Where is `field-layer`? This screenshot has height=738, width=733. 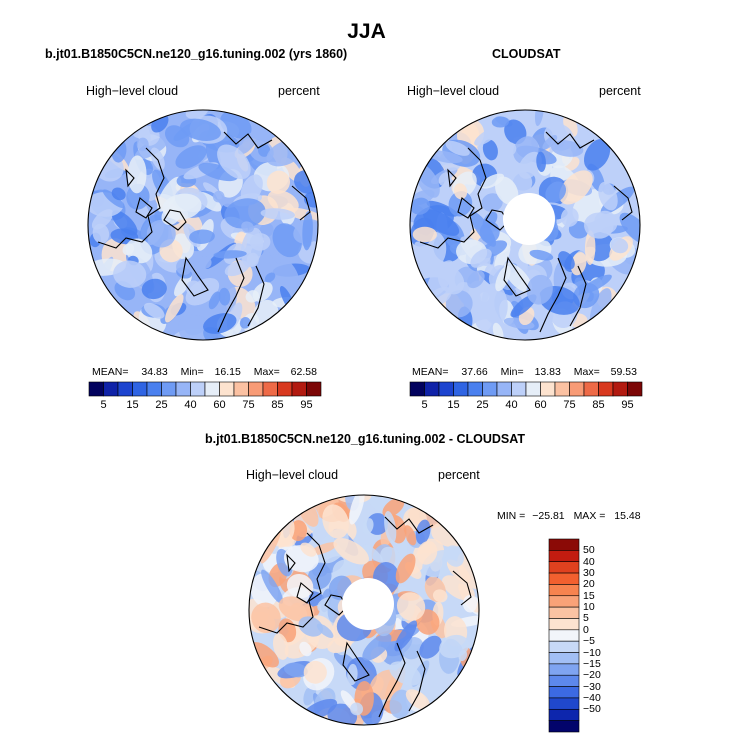
field-layer is located at coordinates (203, 225).